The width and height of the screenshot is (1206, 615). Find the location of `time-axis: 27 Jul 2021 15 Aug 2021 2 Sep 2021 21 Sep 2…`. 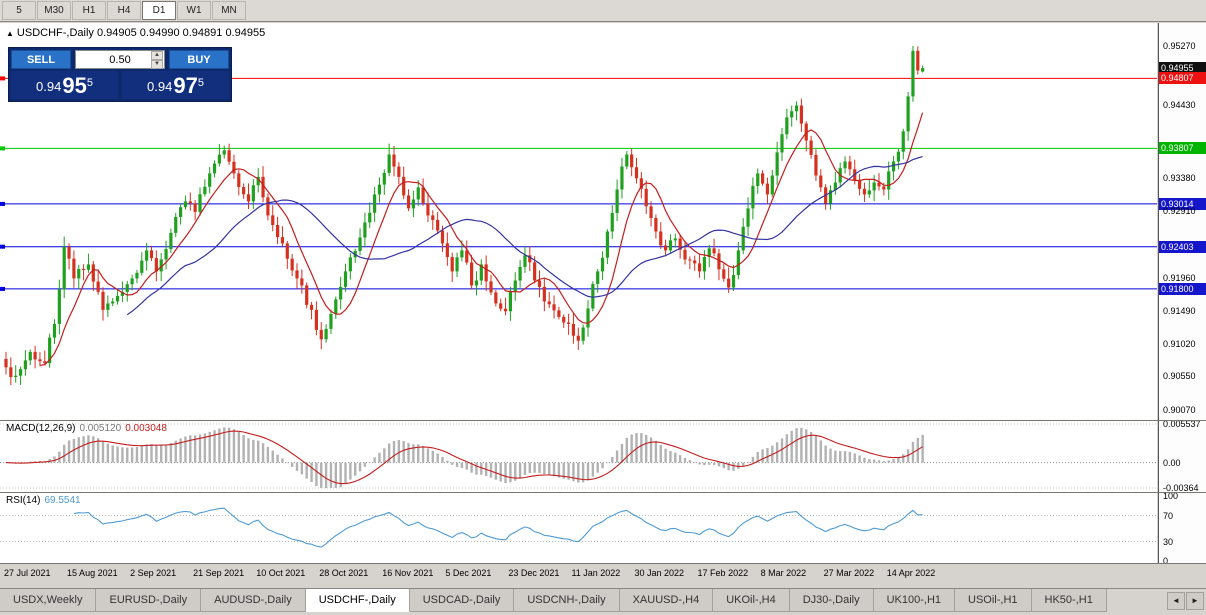

time-axis: 27 Jul 2021 15 Aug 2021 2 Sep 2021 21 Sep 2… is located at coordinates (603, 576).